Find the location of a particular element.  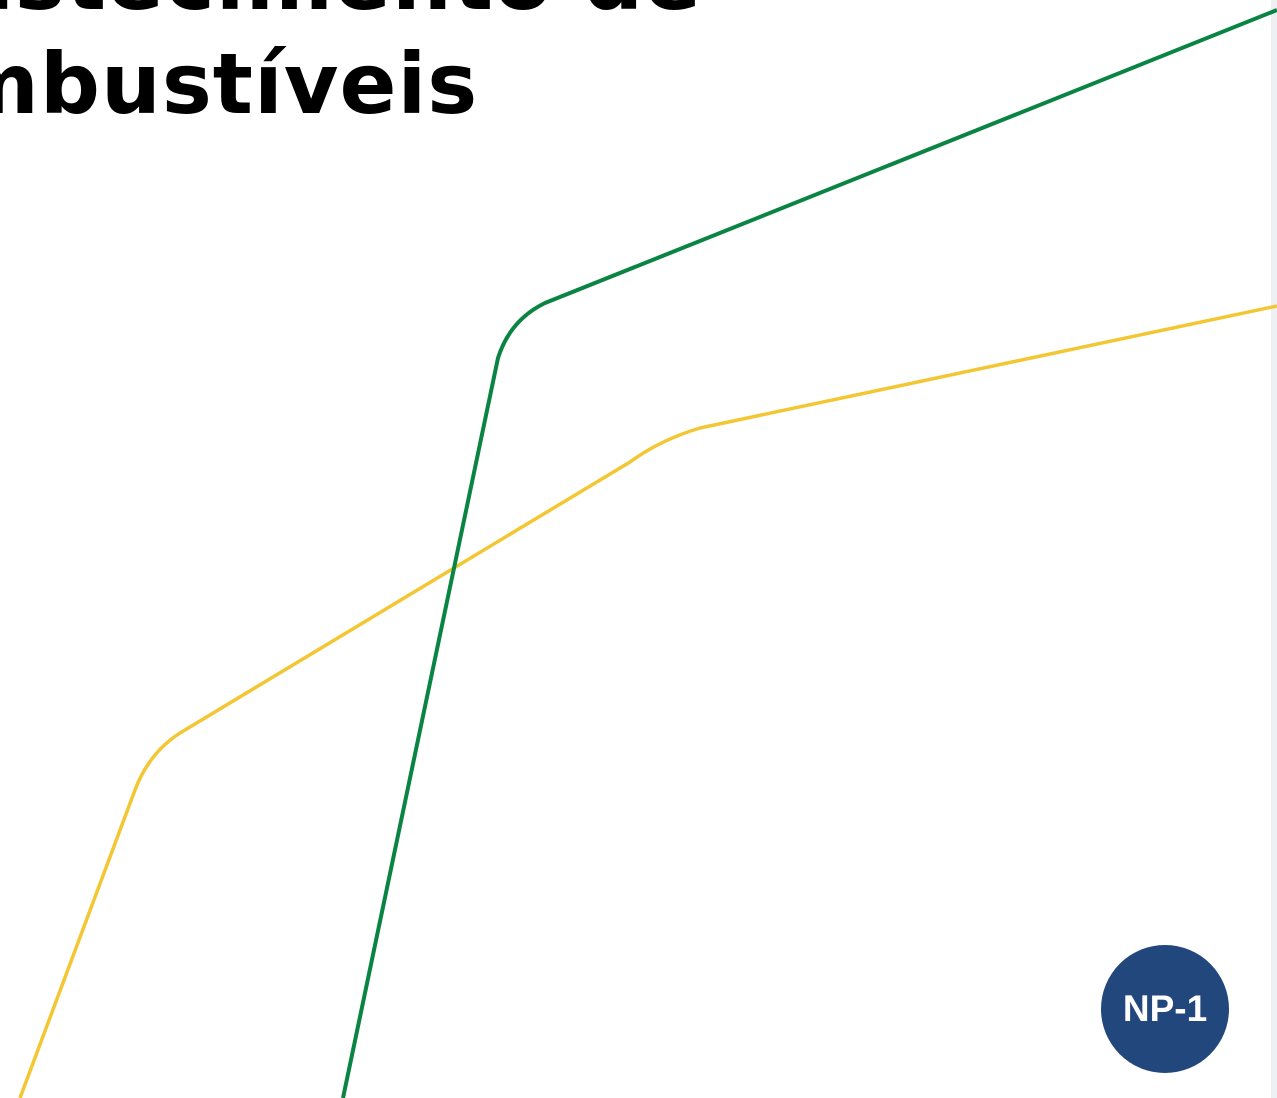

page-edge-strip is located at coordinates (1274, 549).